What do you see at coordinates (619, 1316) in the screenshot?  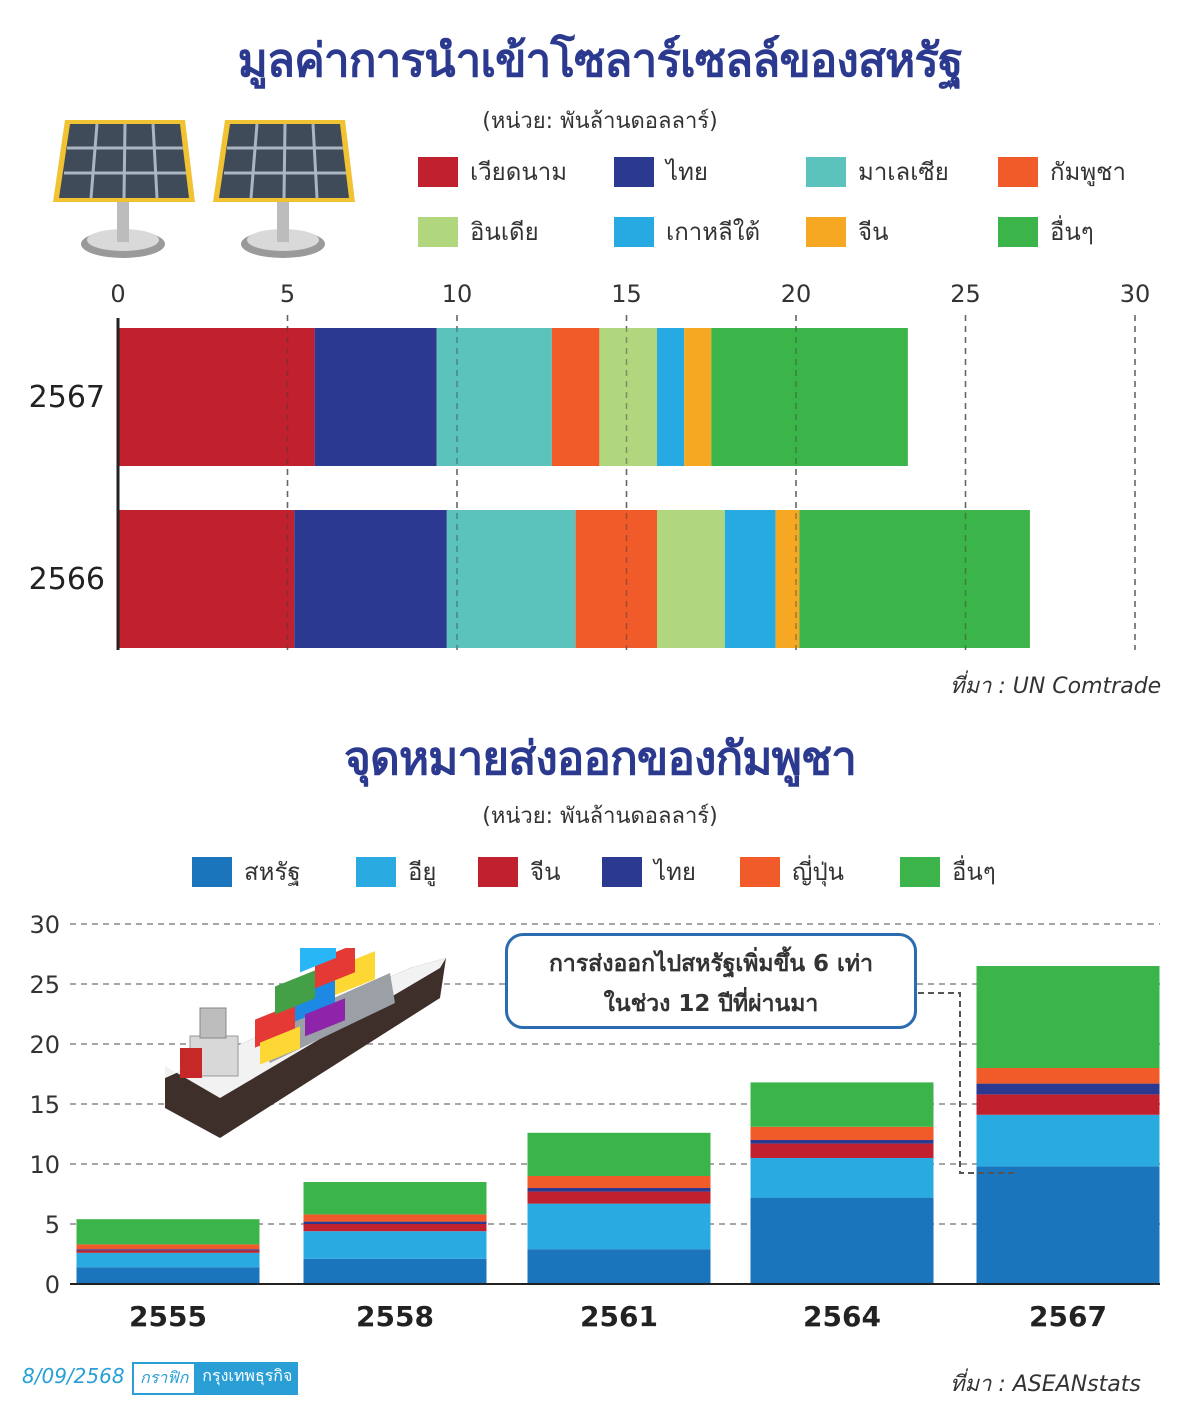 I see `category-label: 2561` at bounding box center [619, 1316].